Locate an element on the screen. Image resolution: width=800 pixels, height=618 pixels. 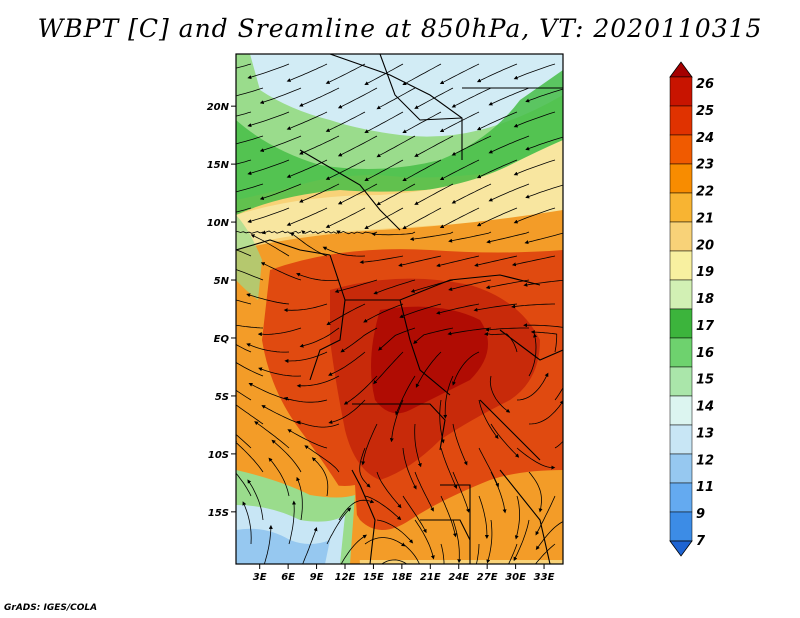
colorbar-label: 11 is located at coordinates (705, 487).